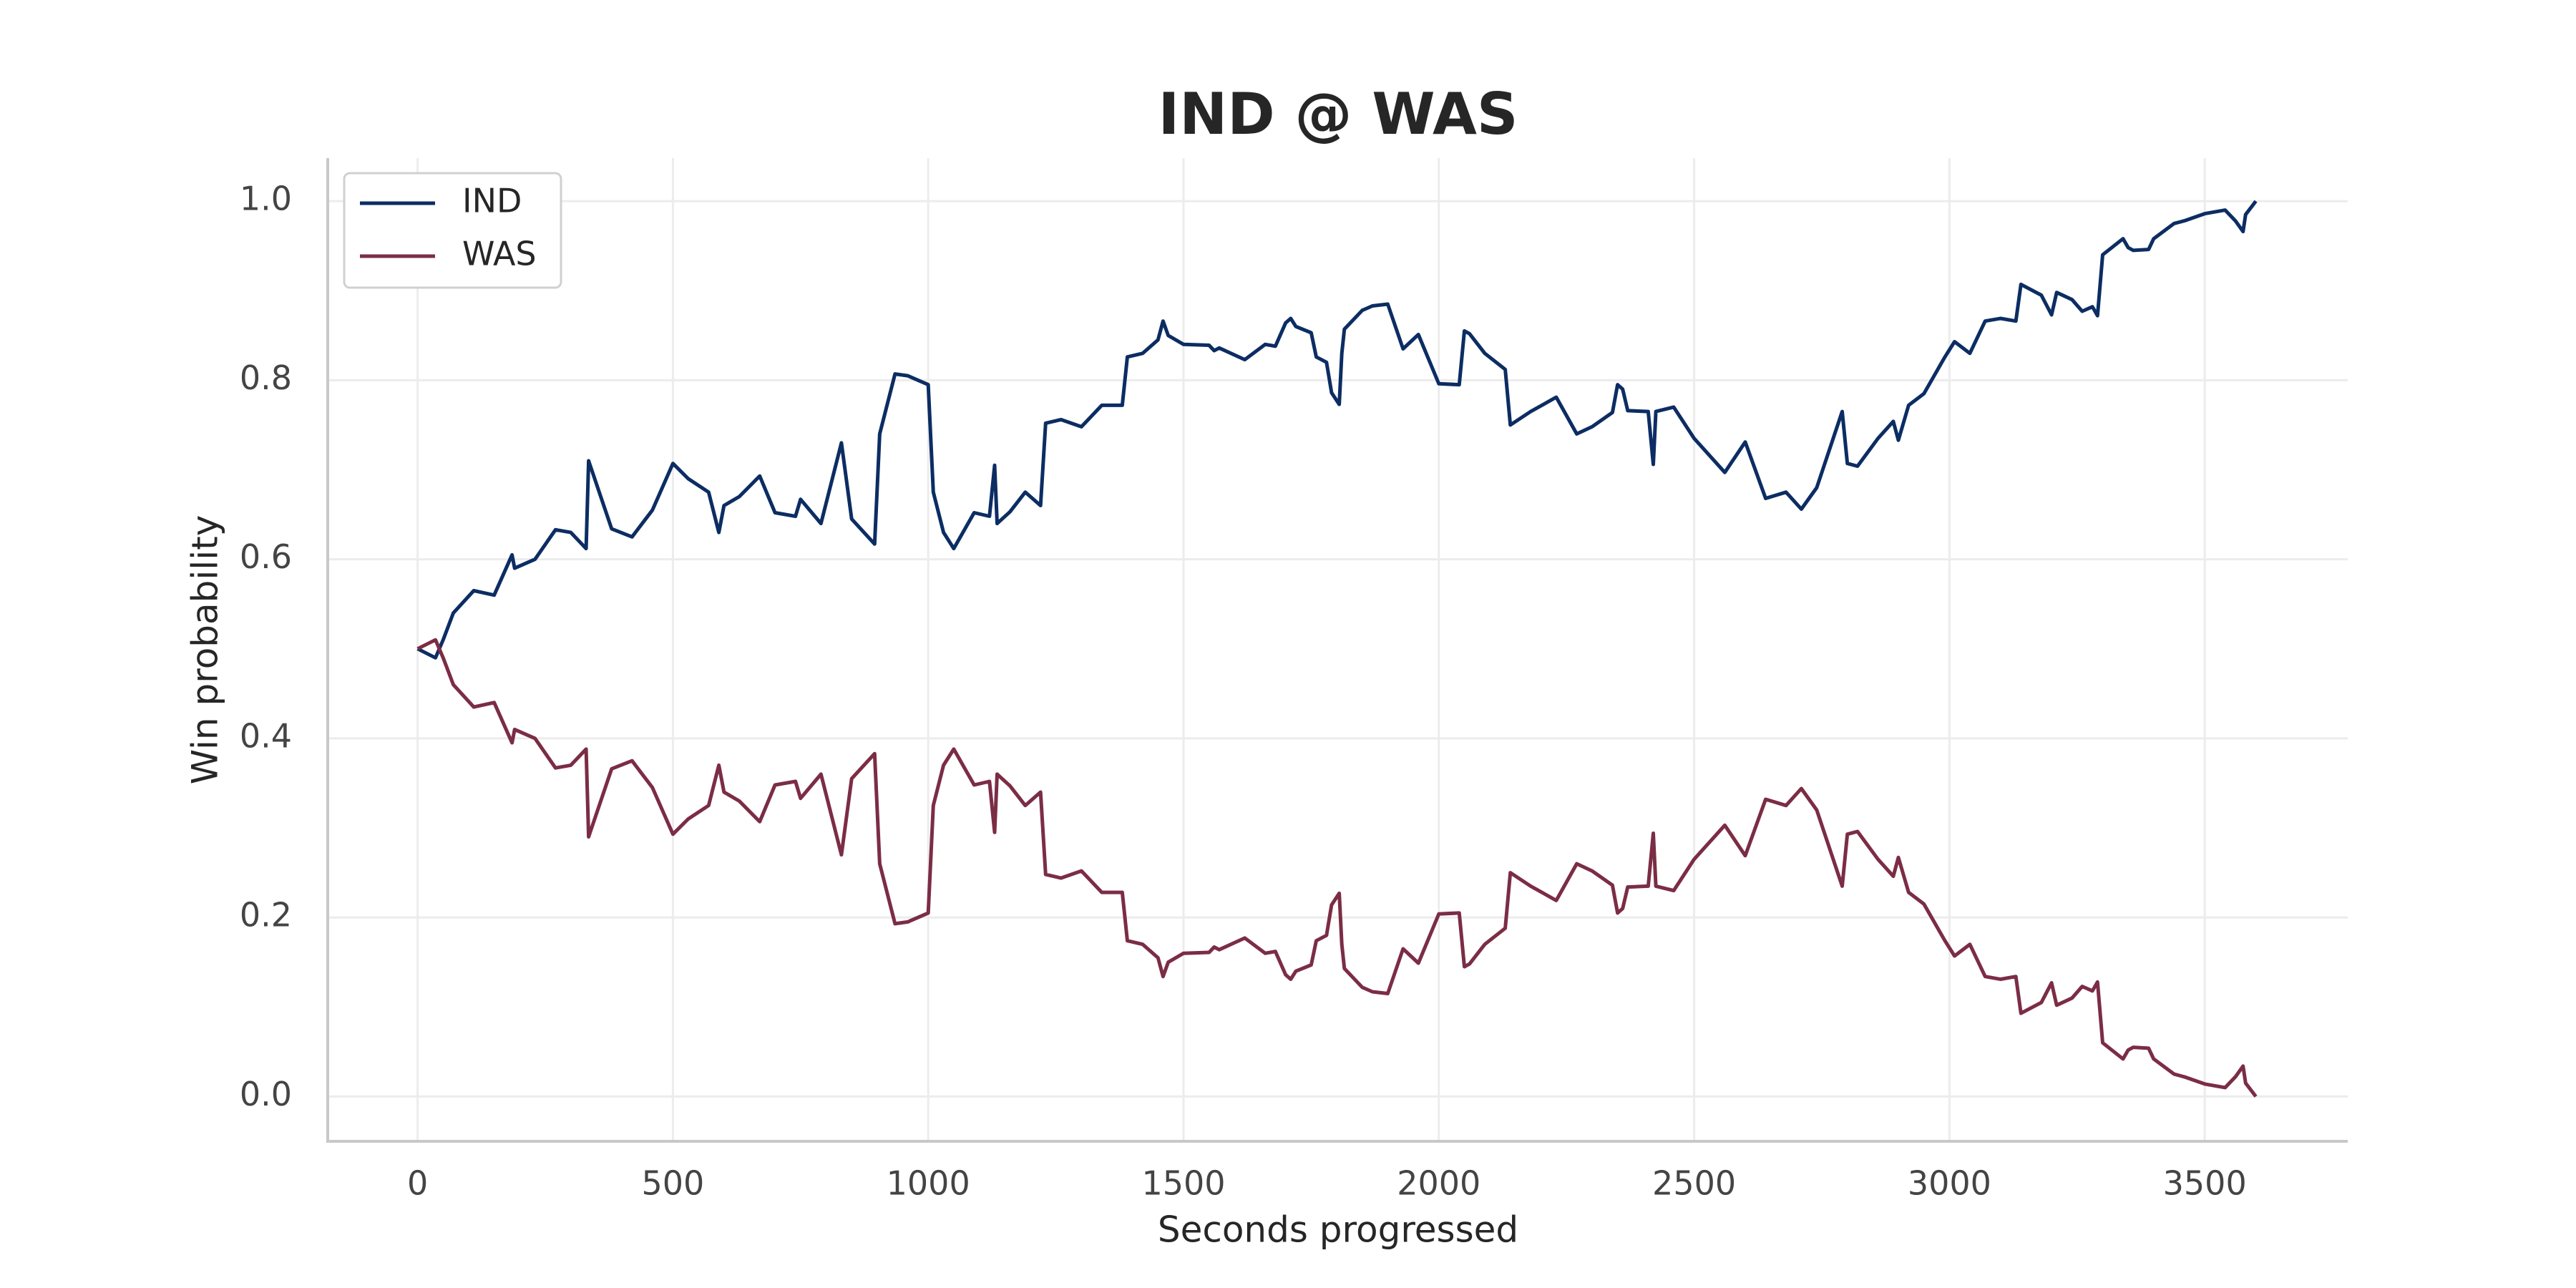 Image resolution: width=2576 pixels, height=1288 pixels. Describe the element at coordinates (205, 650) in the screenshot. I see `y-axis-label: Win probability` at that location.